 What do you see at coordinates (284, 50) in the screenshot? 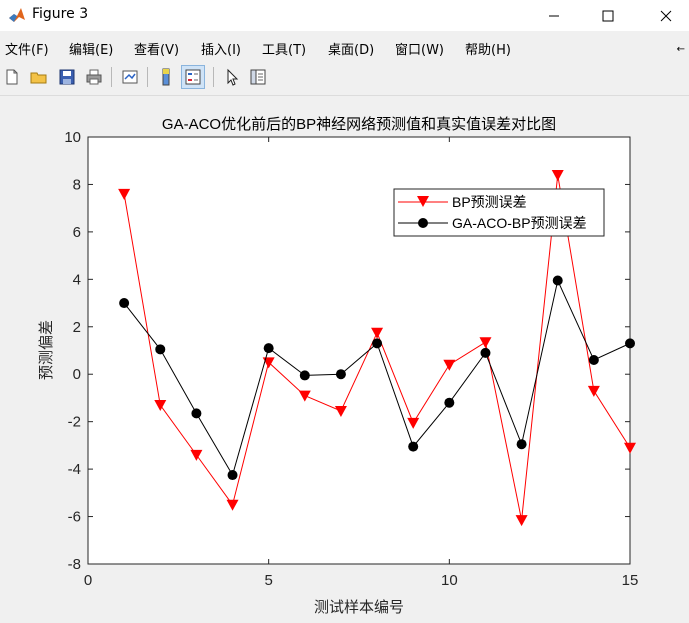
I see `menu-tools: 工具(T)` at bounding box center [284, 50].